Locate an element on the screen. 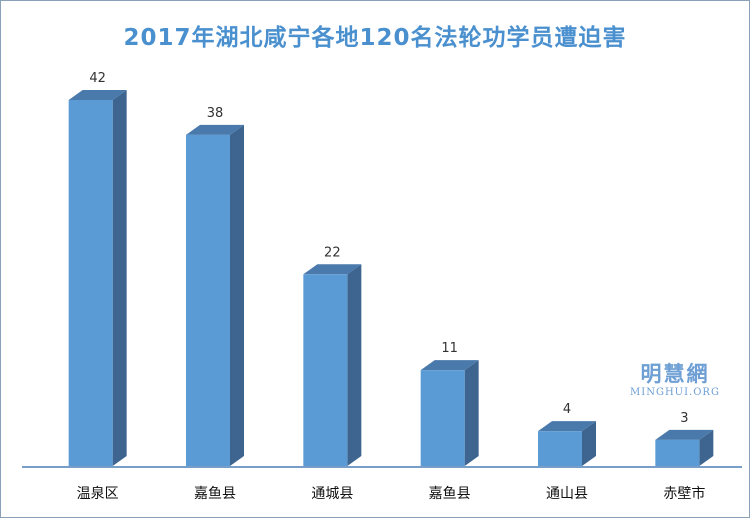  watermark-cn: 明慧網 is located at coordinates (675, 374).